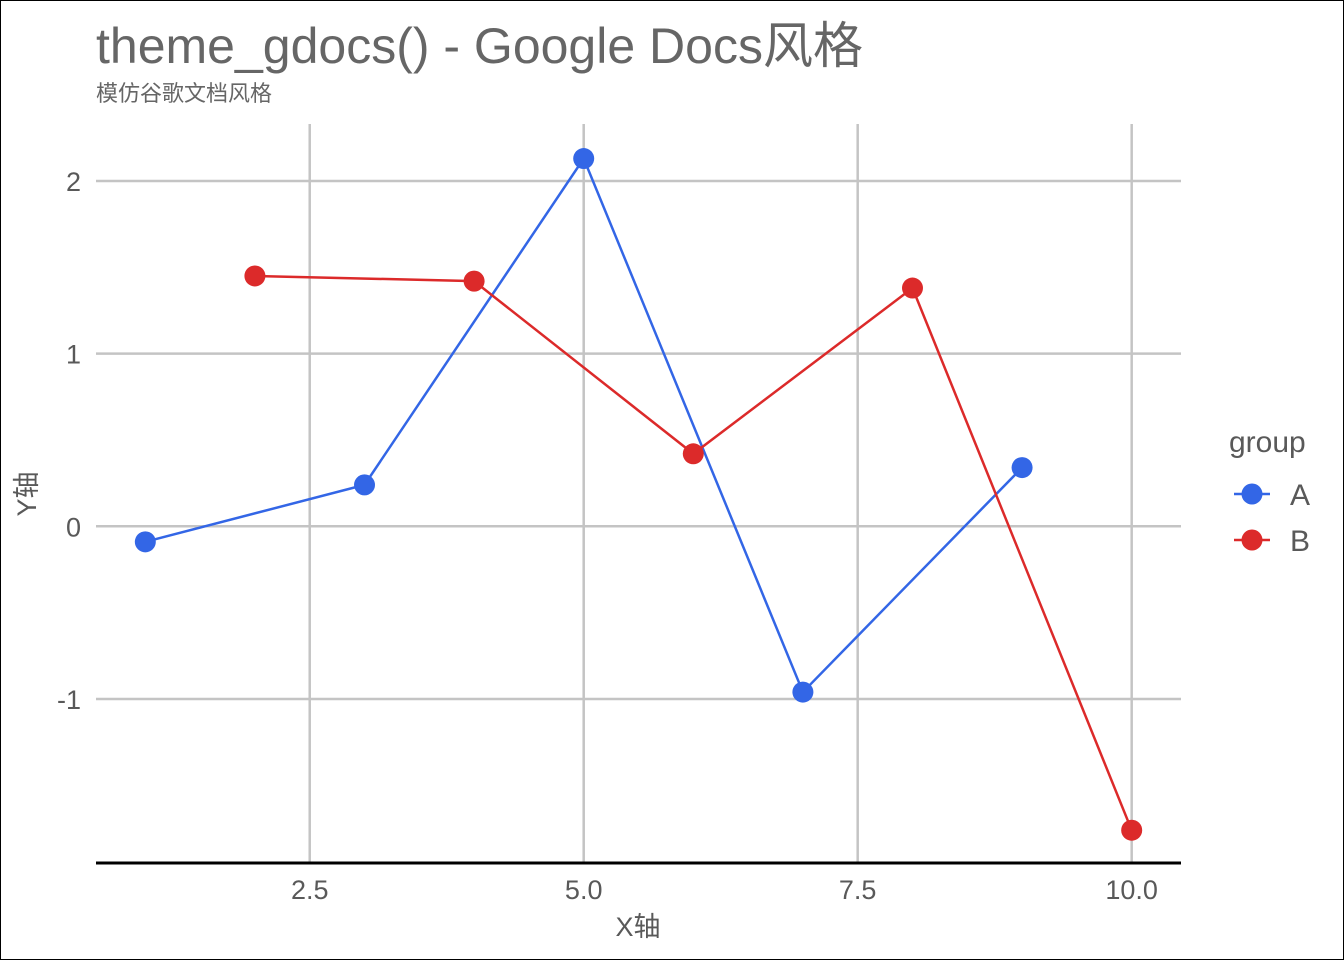 Image resolution: width=1344 pixels, height=960 pixels. What do you see at coordinates (1267, 442) in the screenshot?
I see `legend-title: group` at bounding box center [1267, 442].